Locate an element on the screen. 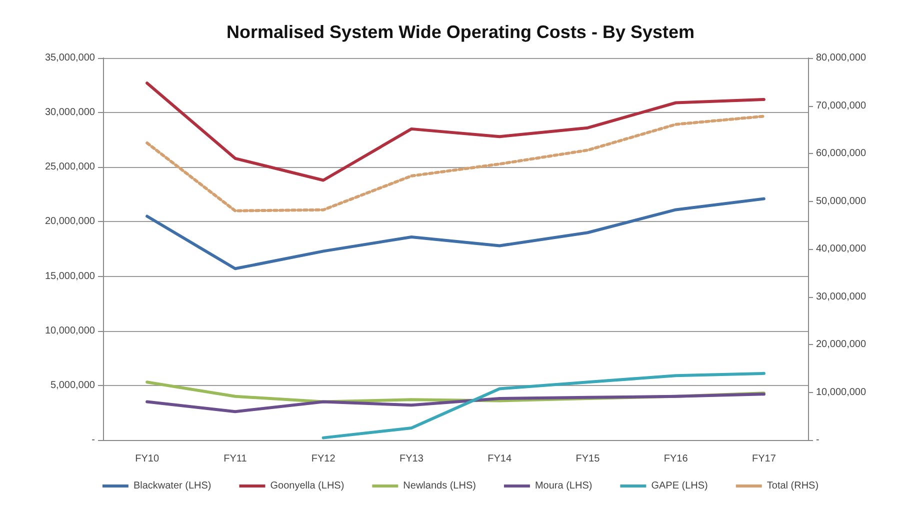 This screenshot has height=508, width=921. x-tick-label: FY16 is located at coordinates (676, 459).